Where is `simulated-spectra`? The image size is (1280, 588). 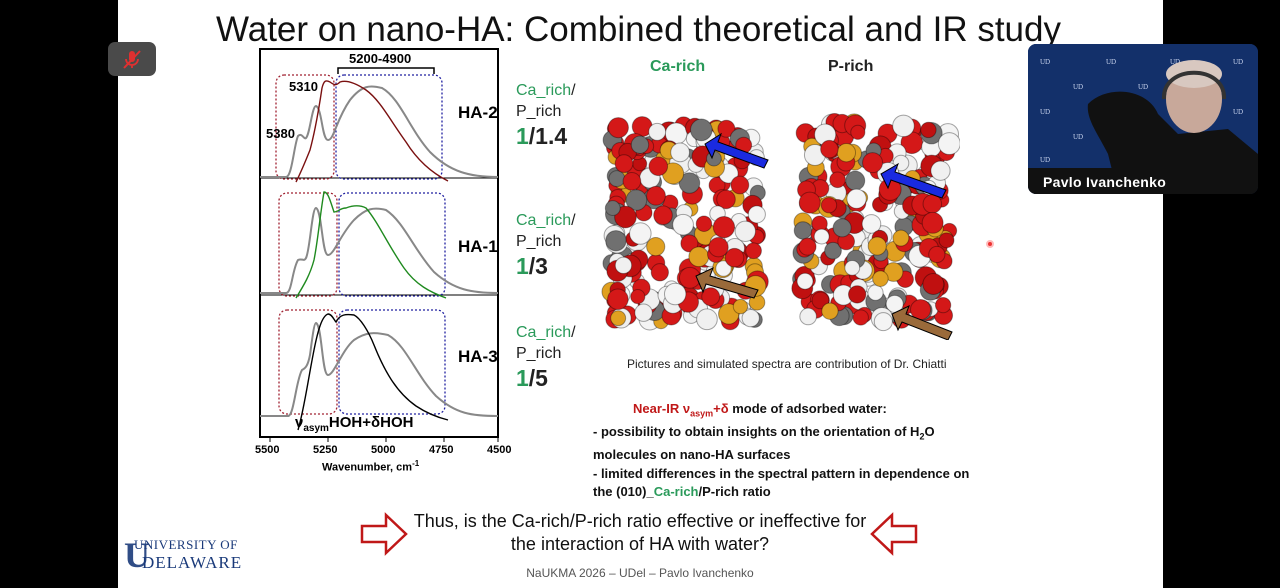 simulated-spectra is located at coordinates (379, 251).